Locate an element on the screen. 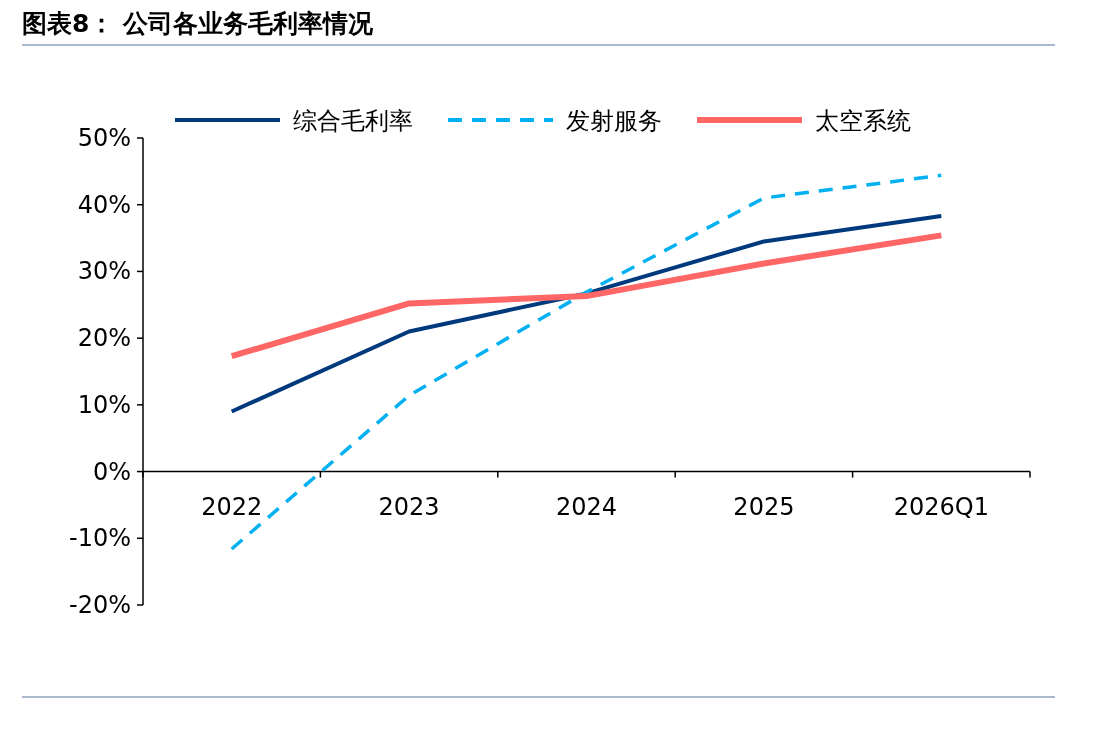 Image resolution: width=1112 pixels, height=751 pixels. x-tick-label: 2025 is located at coordinates (764, 506).